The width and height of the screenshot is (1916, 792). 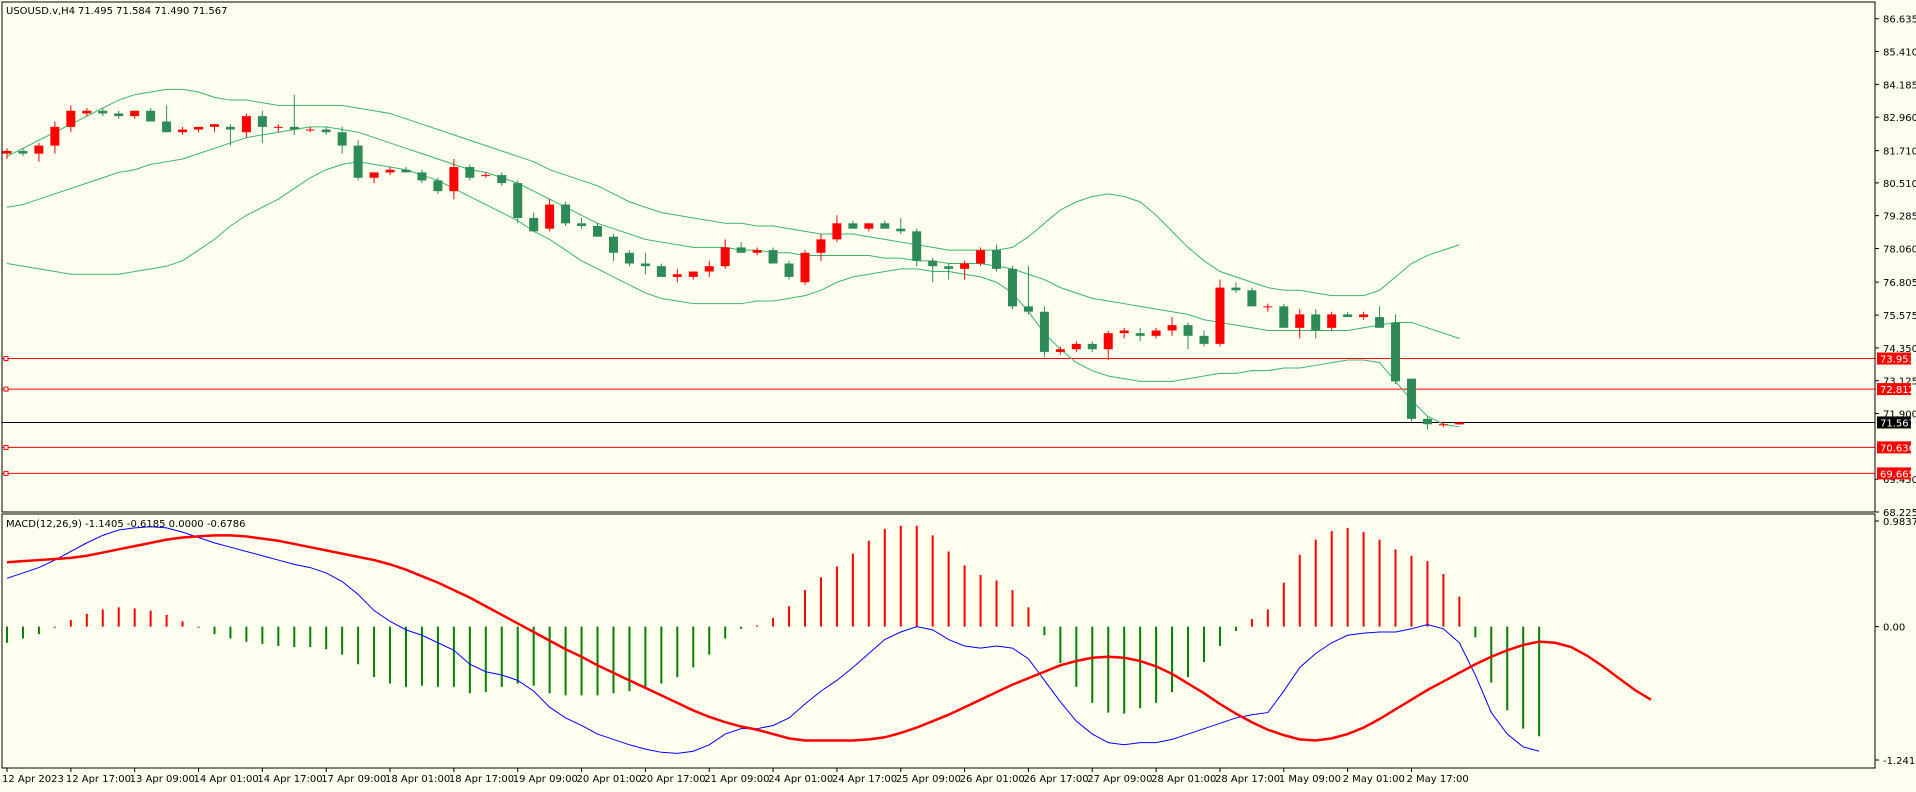 What do you see at coordinates (1899, 152) in the screenshot?
I see `price-tick-label: 81.710` at bounding box center [1899, 152].